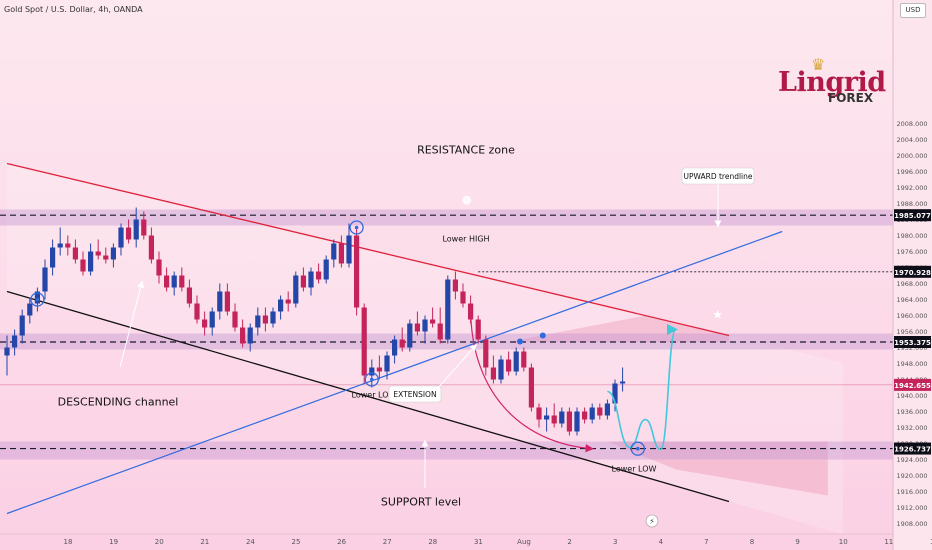 The image size is (932, 550). I want to click on price-tag: 1970.928, so click(912, 271).